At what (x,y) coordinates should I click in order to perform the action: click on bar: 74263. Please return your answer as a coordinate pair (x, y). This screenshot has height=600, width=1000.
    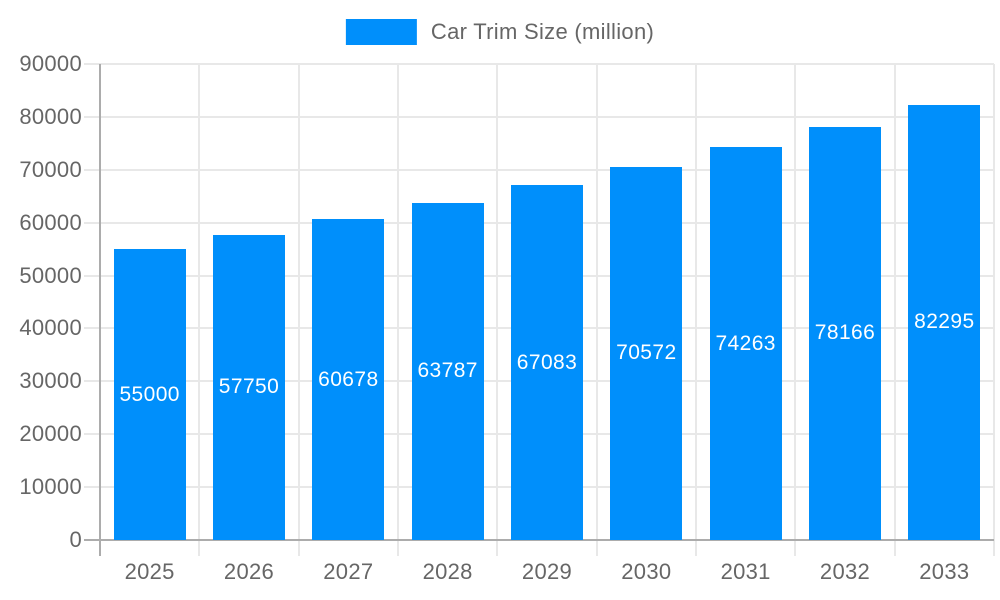
    Looking at the image, I should click on (745, 343).